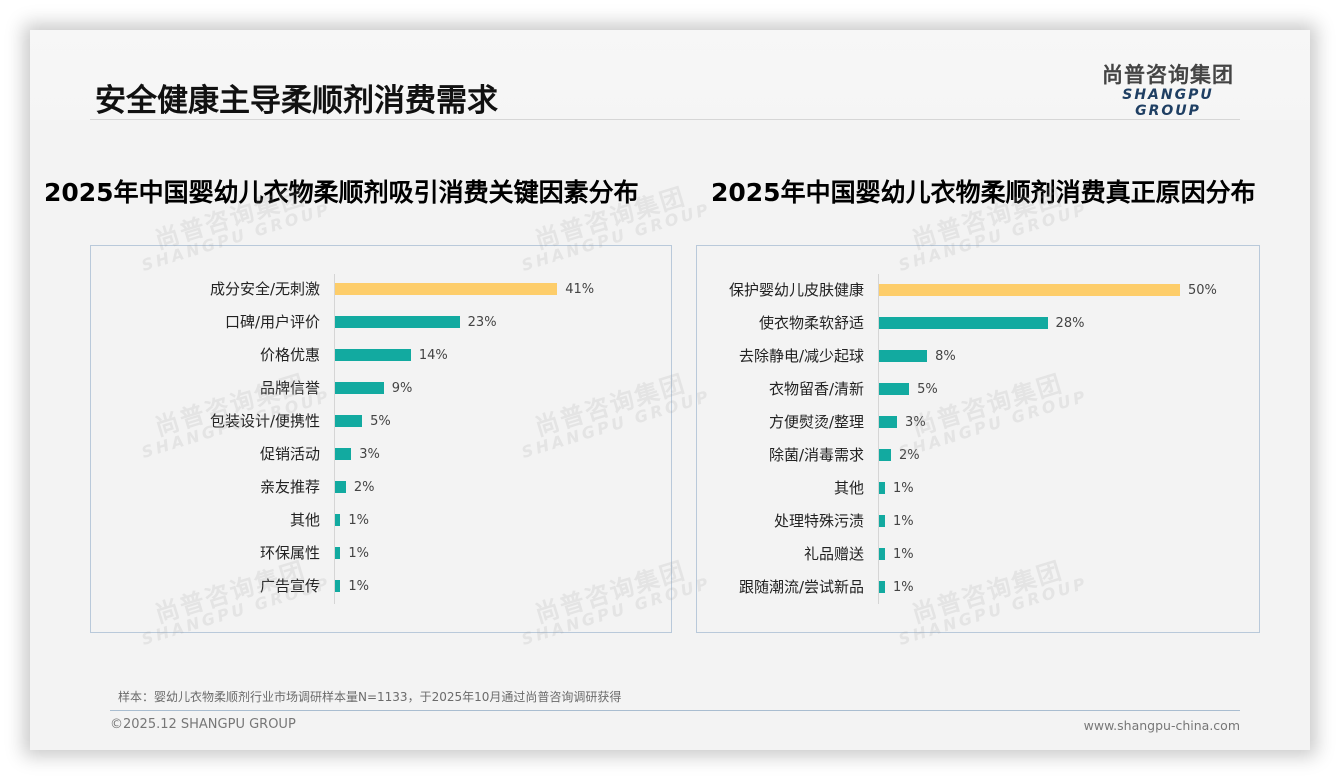 The height and width of the screenshot is (780, 1340). Describe the element at coordinates (433, 355) in the screenshot. I see `bar-value-label: 14%` at that location.